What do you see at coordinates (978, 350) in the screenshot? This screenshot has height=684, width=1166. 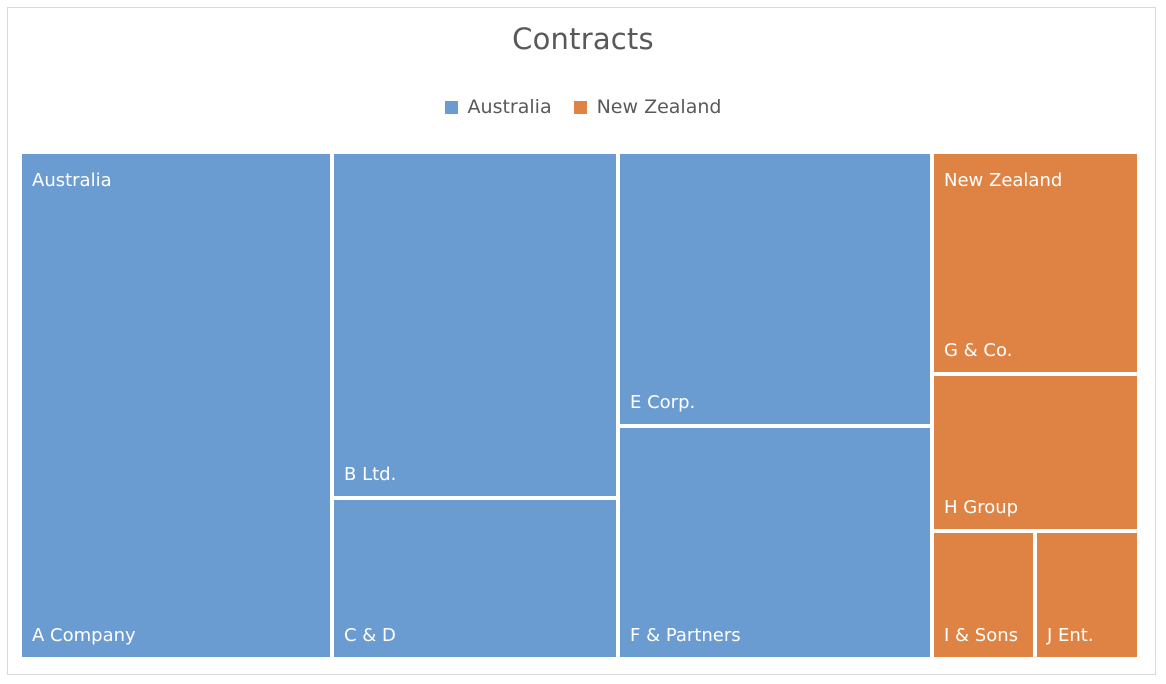 I see `tile-label-g-and-co: G & Co.` at bounding box center [978, 350].